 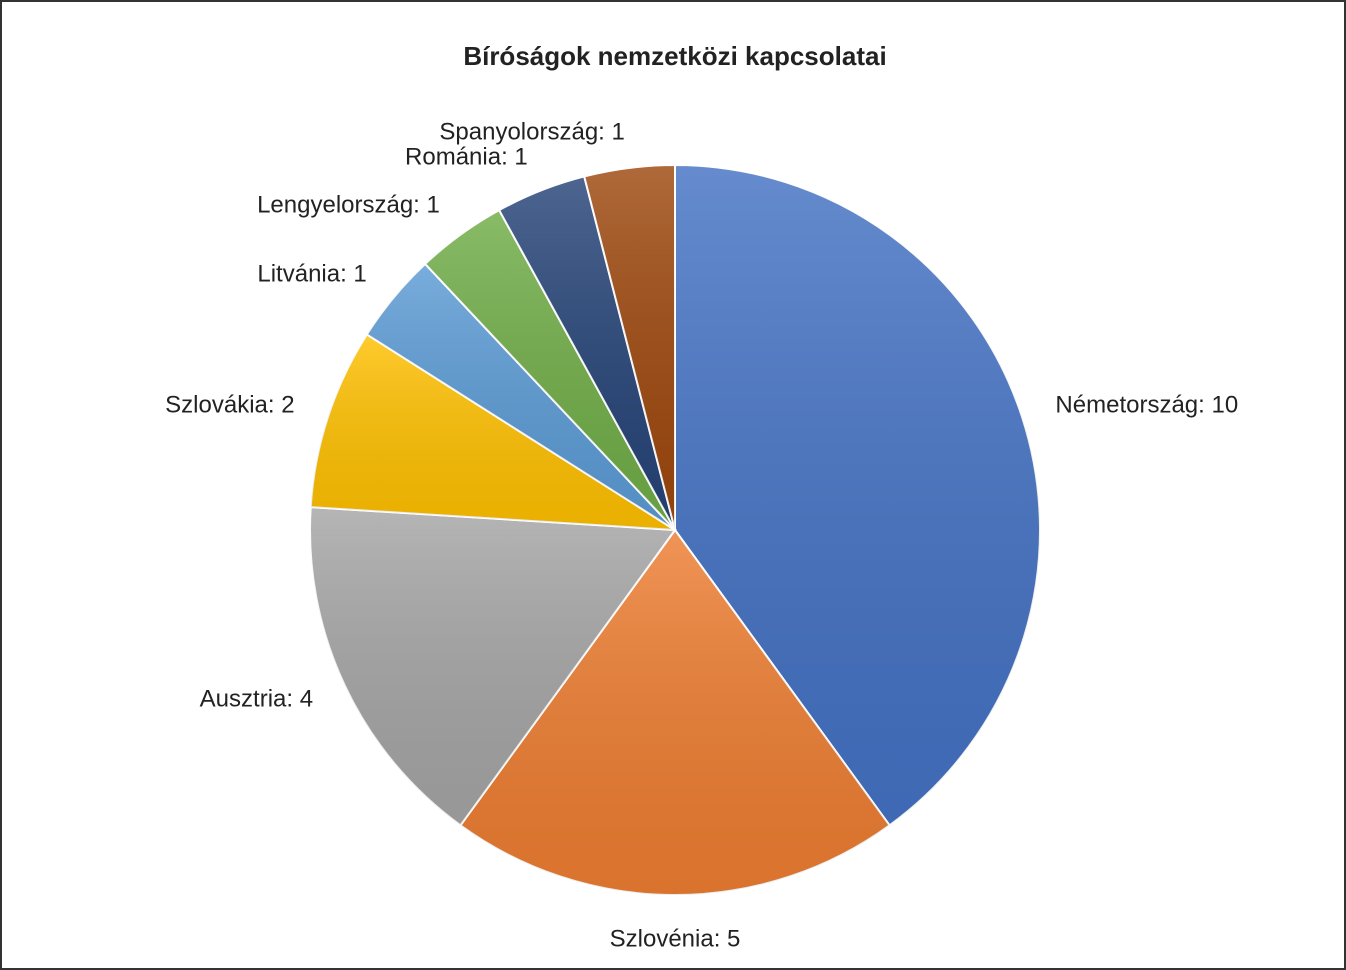 What do you see at coordinates (531, 131) in the screenshot?
I see `data-label: Spanyolország: 1` at bounding box center [531, 131].